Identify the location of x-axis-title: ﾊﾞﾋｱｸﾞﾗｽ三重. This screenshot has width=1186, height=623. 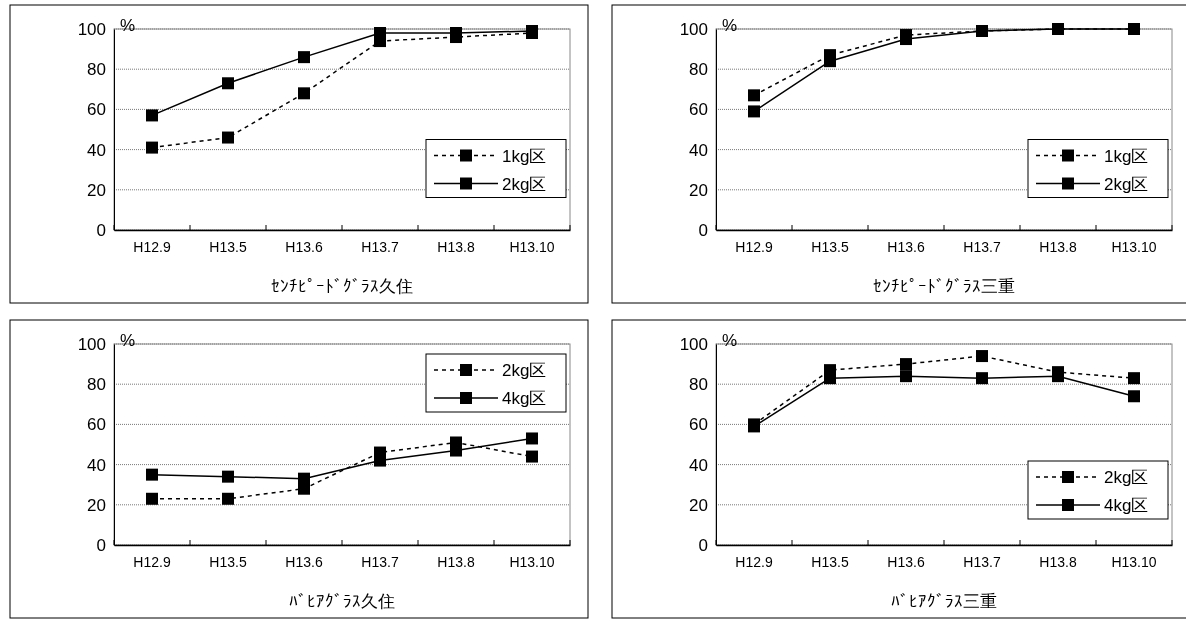
(944, 601).